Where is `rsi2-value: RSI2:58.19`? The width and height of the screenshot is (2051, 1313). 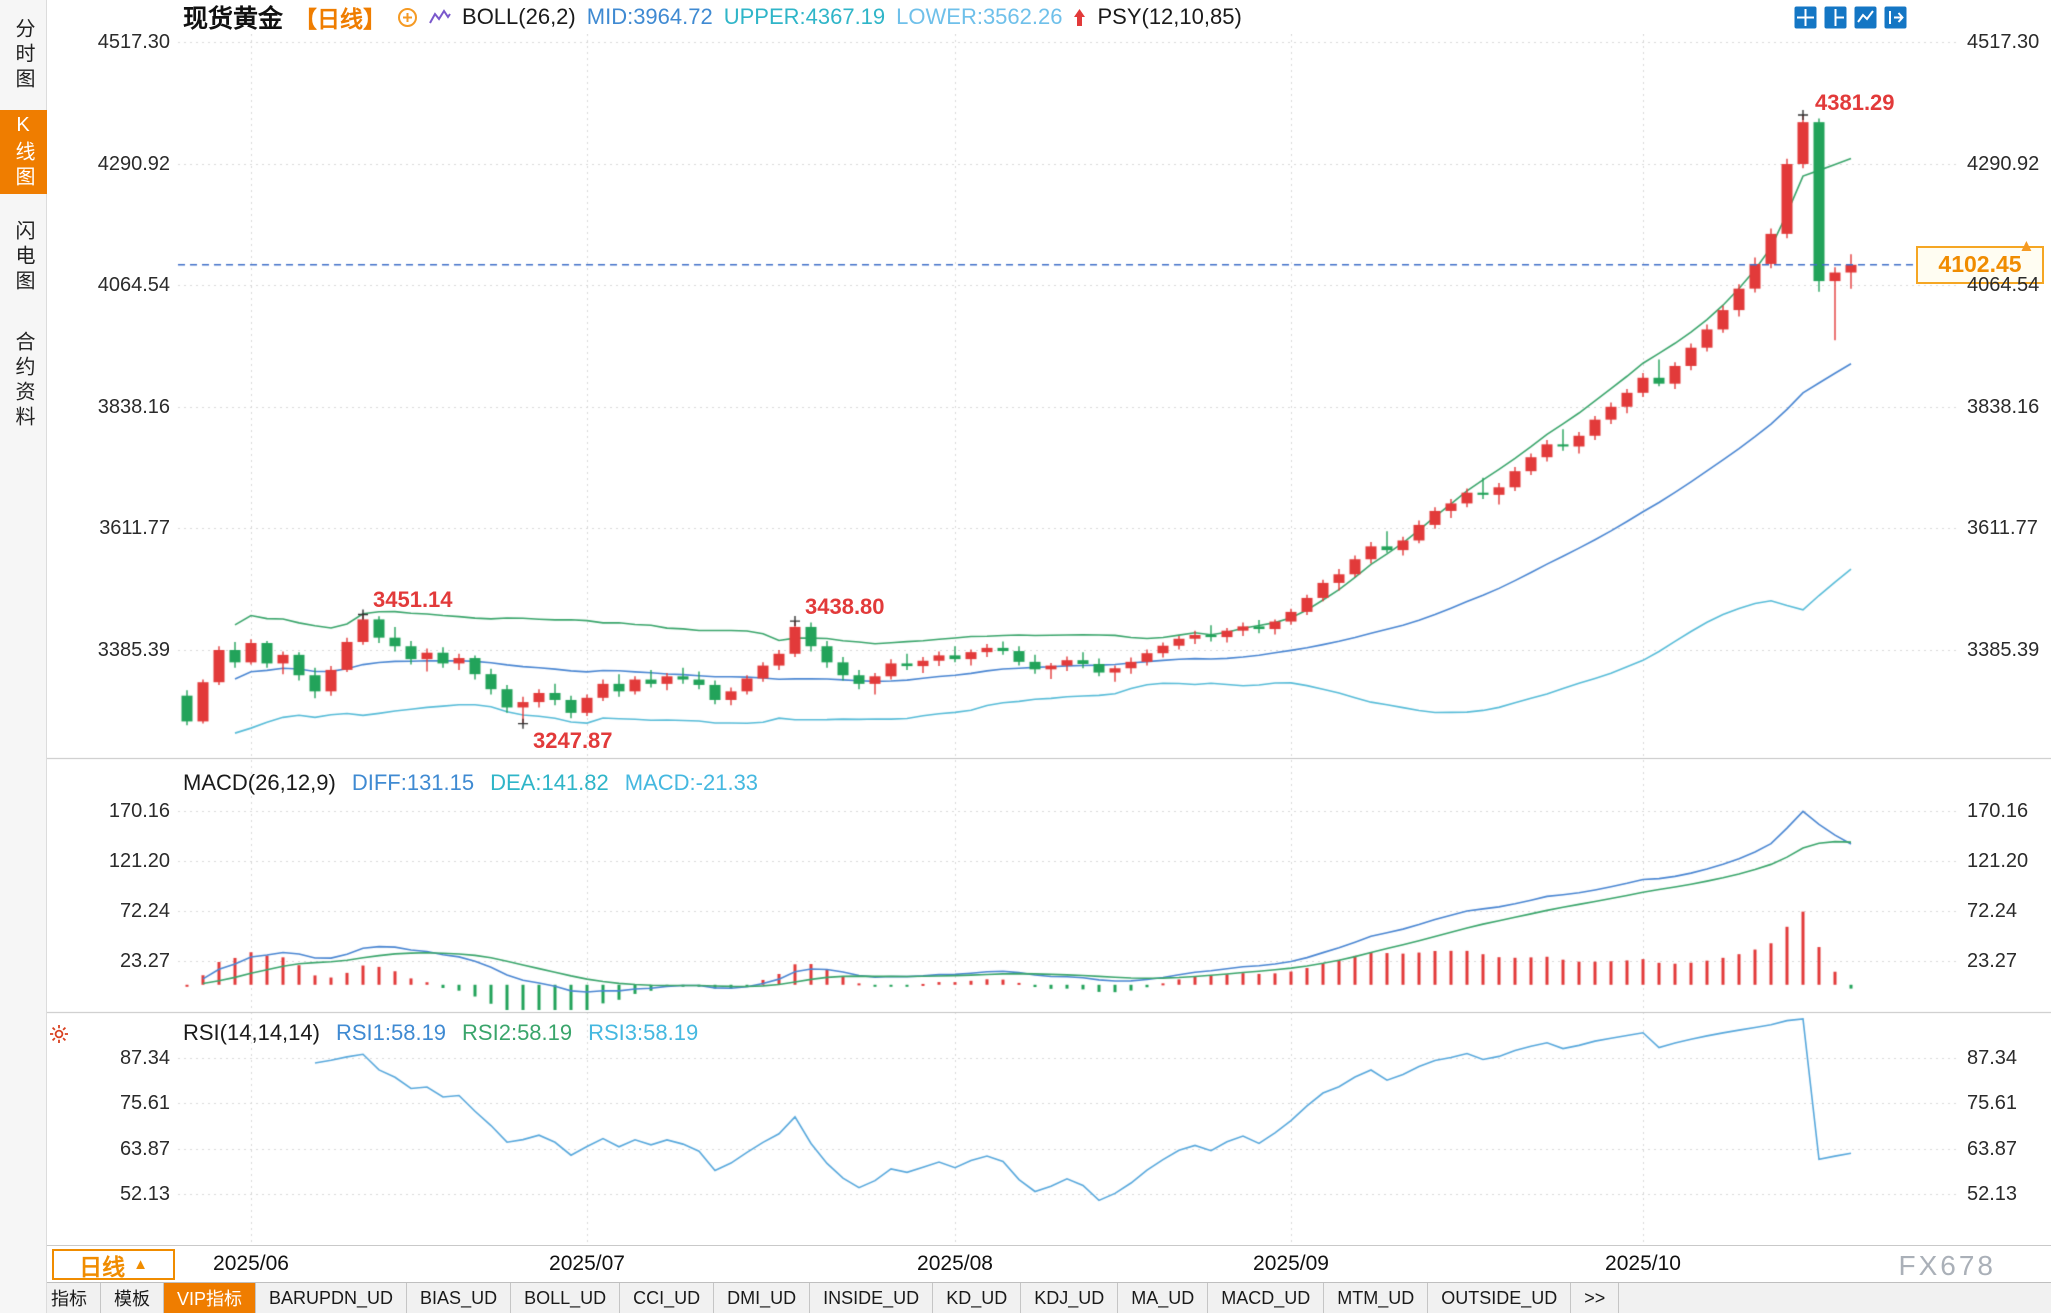
rsi2-value: RSI2:58.19 is located at coordinates (517, 1032).